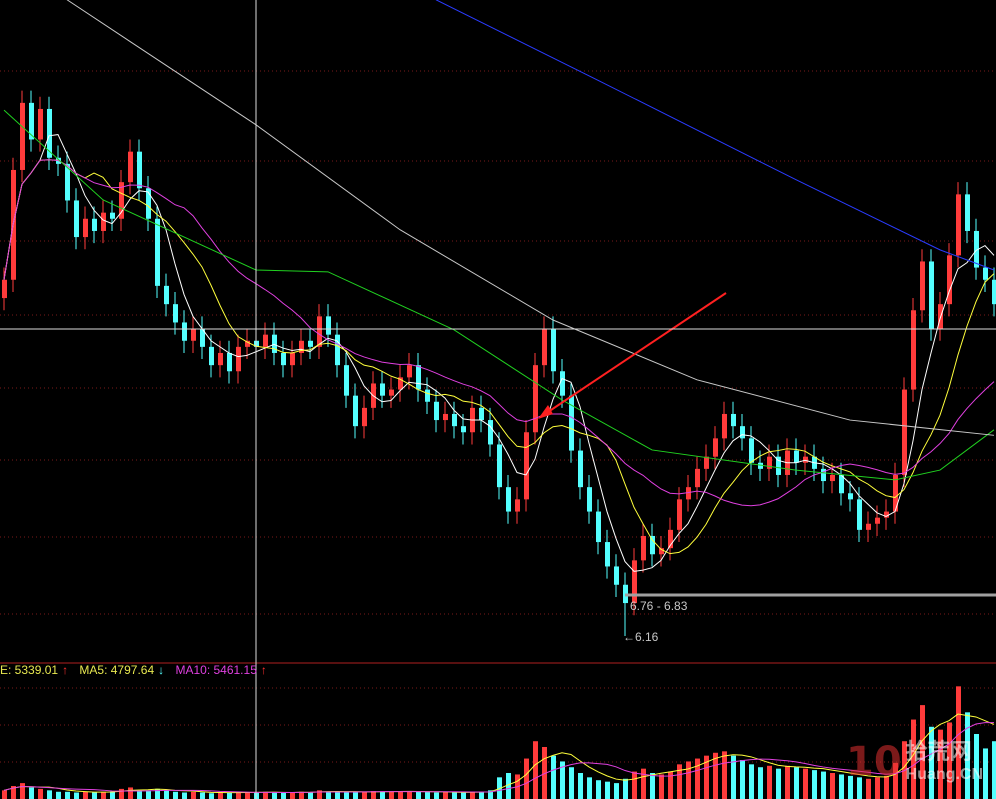  What do you see at coordinates (914, 762) in the screenshot?
I see `watermark-logo: 10 拾荒网 Huang.CN` at bounding box center [914, 762].